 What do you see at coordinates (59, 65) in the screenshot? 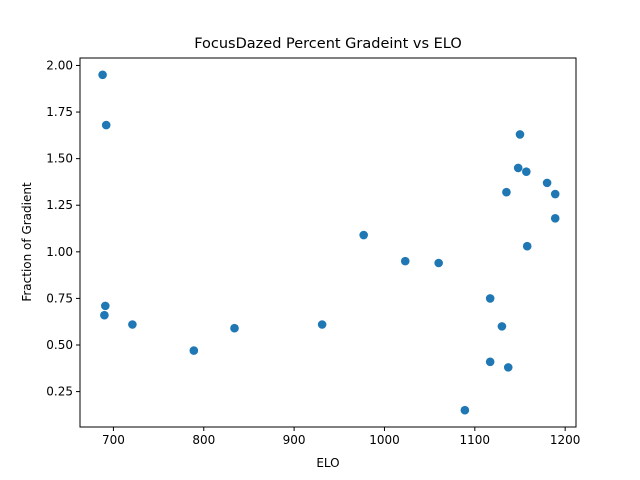
I see `y-tick-label: 2.00` at bounding box center [59, 65].